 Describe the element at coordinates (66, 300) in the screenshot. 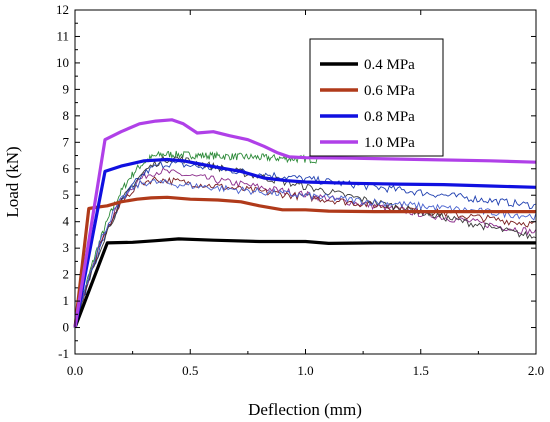

I see `y-tick-label: 1` at that location.